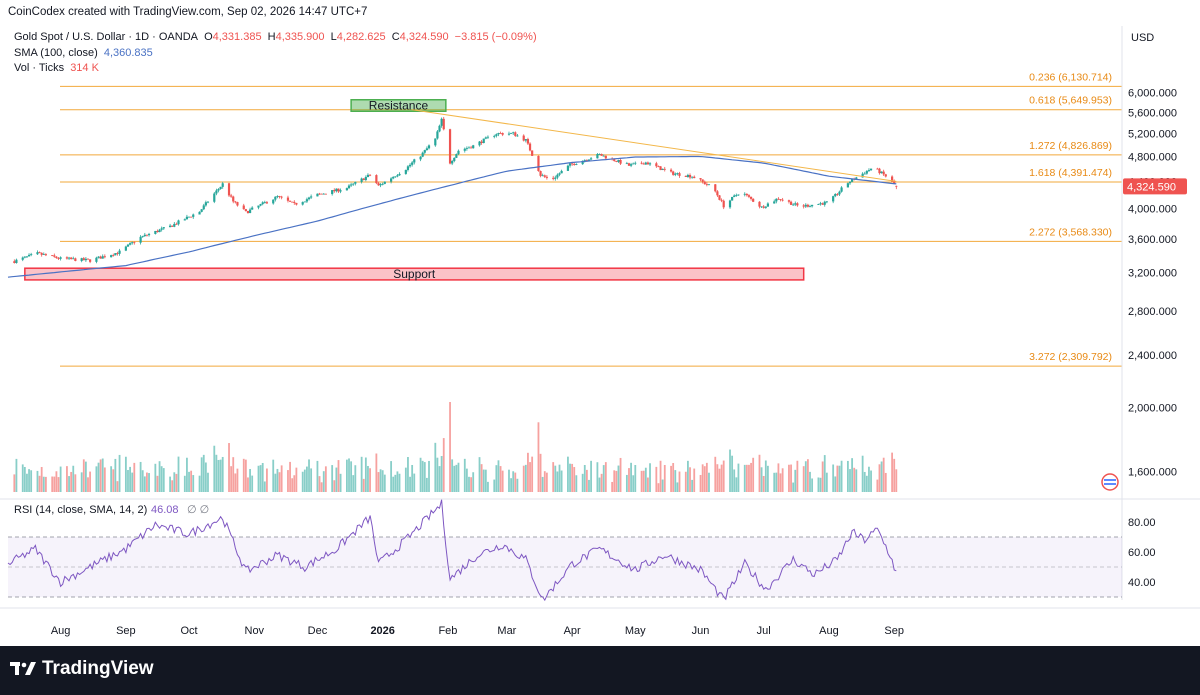  What do you see at coordinates (1143, 38) in the screenshot?
I see `currency-label: USD` at bounding box center [1143, 38].